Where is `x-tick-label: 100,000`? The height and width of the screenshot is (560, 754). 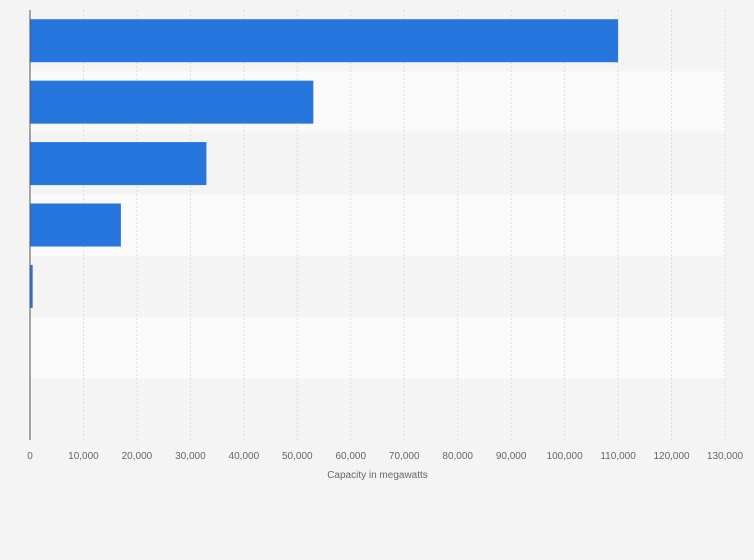 x-tick-label: 100,000 is located at coordinates (565, 456).